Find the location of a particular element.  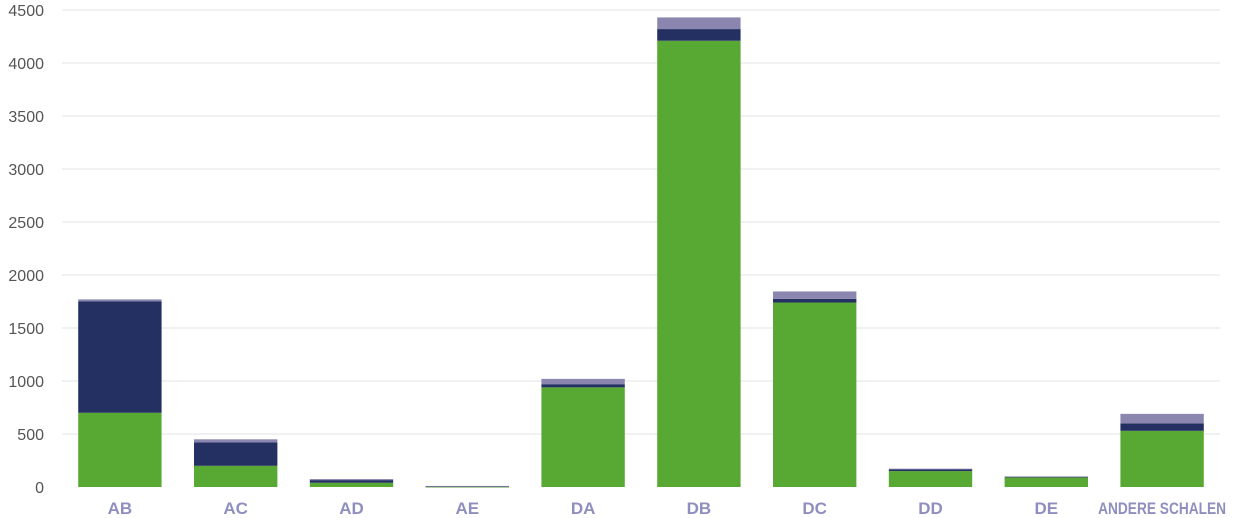

x-axis: AB AC AD AE DA DB DC DD DE ANDERE SCHALEN is located at coordinates (667, 508).